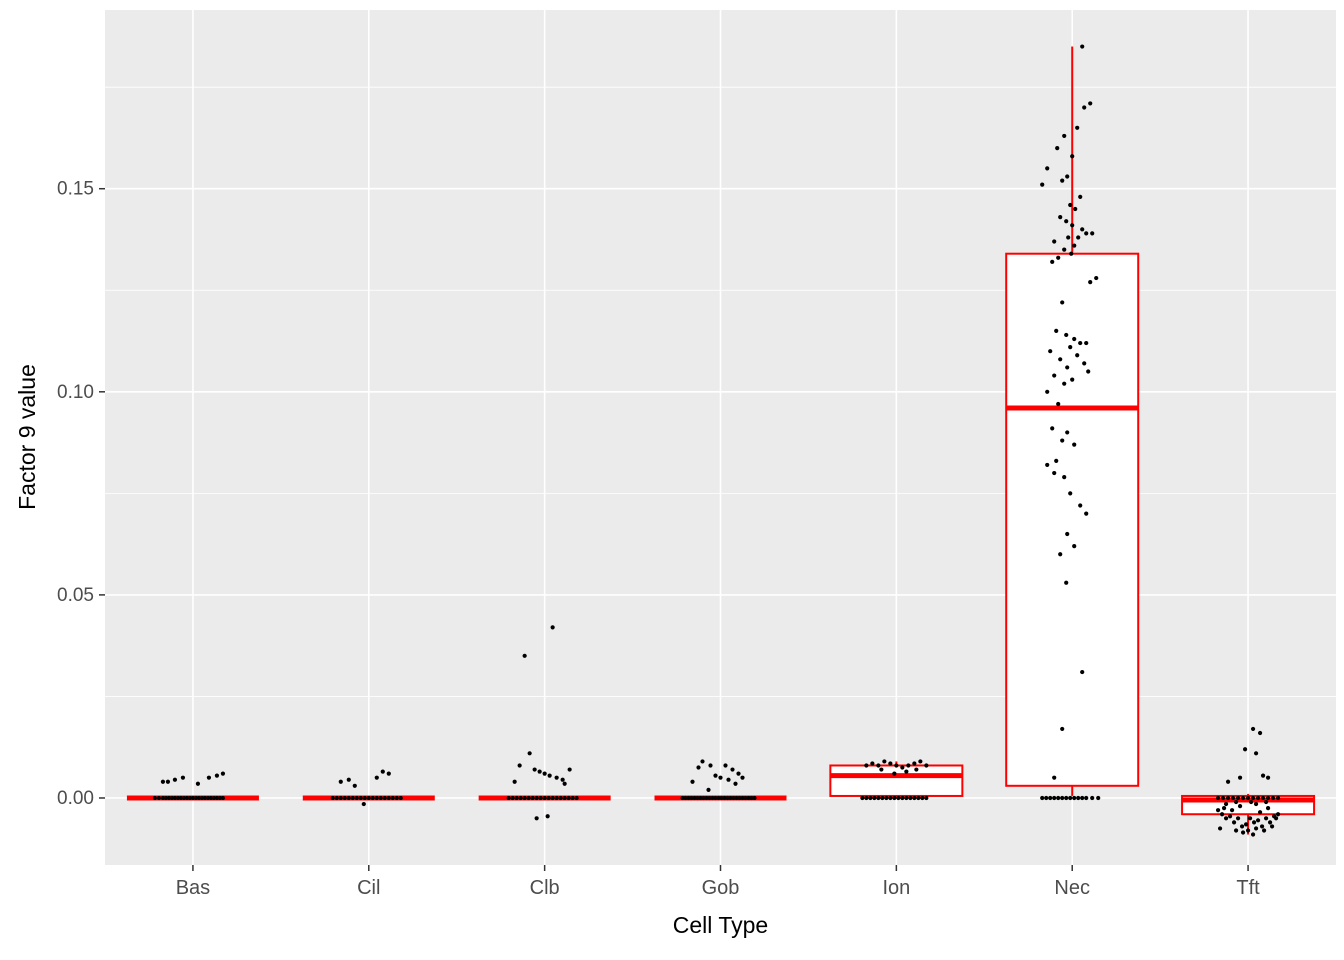 This screenshot has height=960, width=1344. I want to click on x-tick-label: Clb, so click(545, 888).